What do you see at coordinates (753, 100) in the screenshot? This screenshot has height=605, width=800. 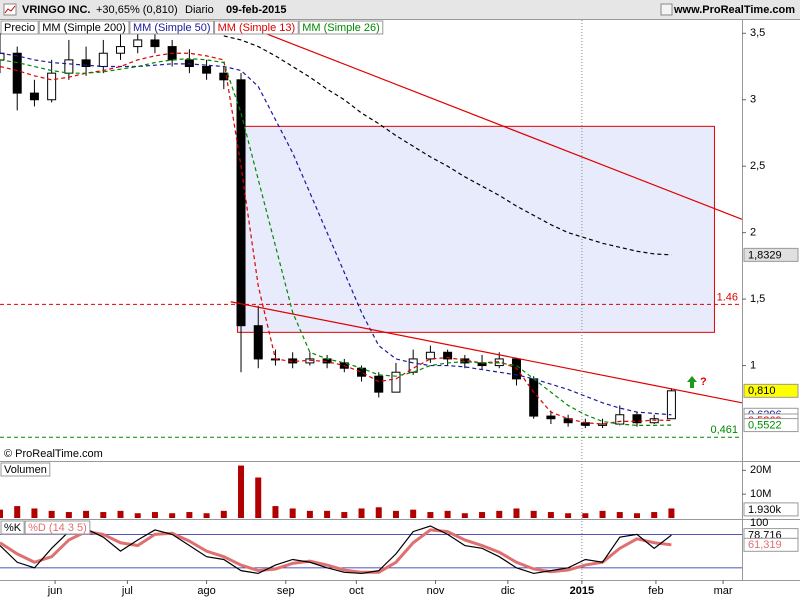 I see `y-tick-label: 3` at bounding box center [753, 100].